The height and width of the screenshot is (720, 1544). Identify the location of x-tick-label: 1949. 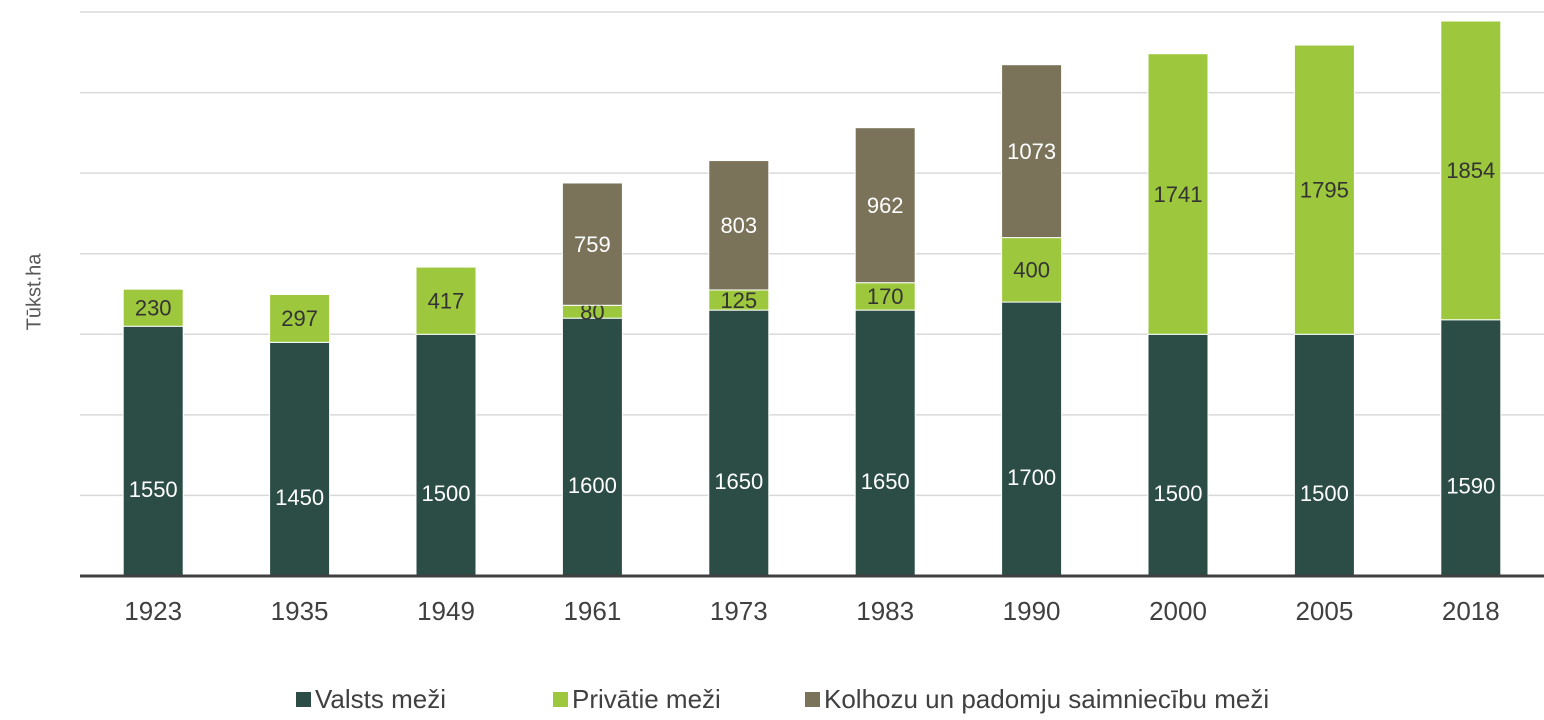
(446, 611).